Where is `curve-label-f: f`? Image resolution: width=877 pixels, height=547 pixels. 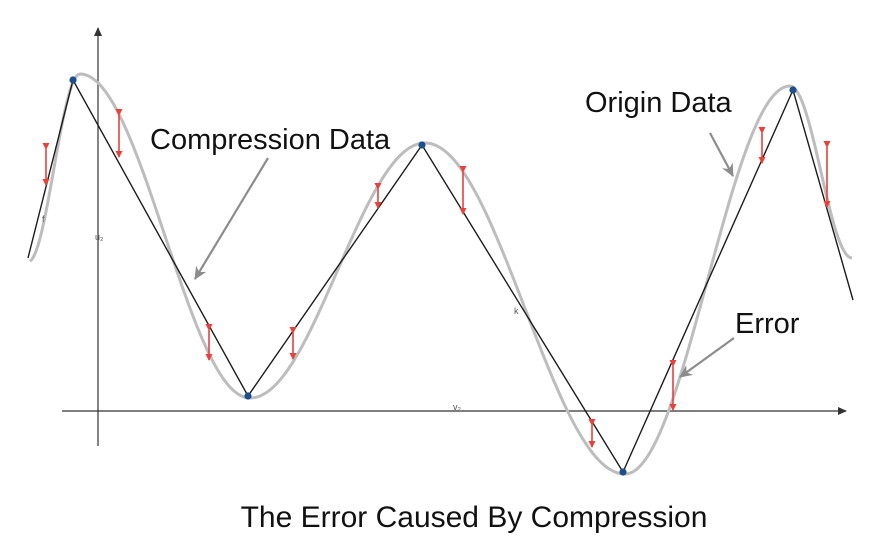
curve-label-f: f is located at coordinates (43, 219).